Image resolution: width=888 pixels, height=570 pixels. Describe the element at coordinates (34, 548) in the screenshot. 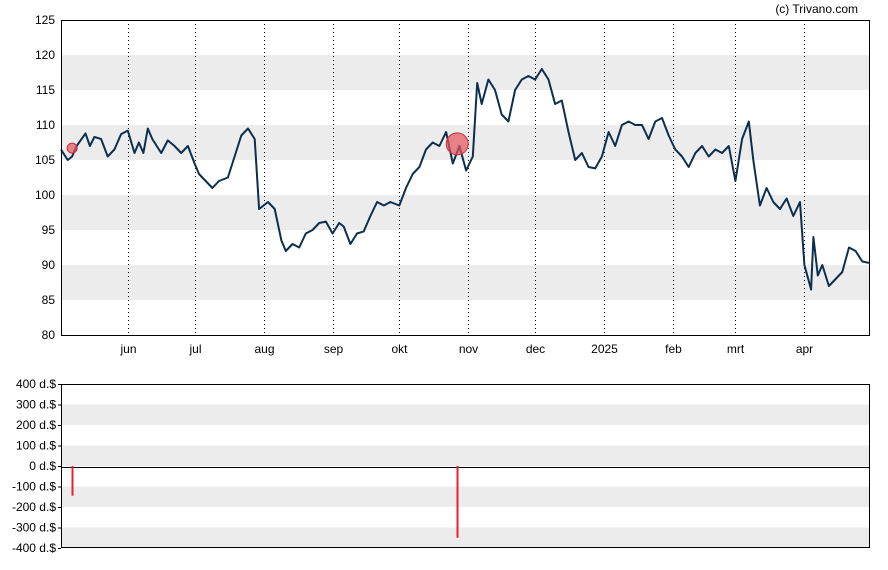

I see `volume-tick-label: -400 d.$` at that location.